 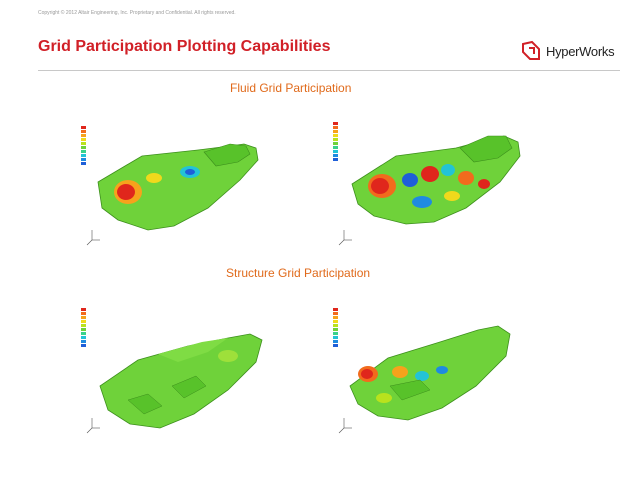 I want to click on fluid-section-title: Fluid Grid Participation, so click(x=291, y=88).